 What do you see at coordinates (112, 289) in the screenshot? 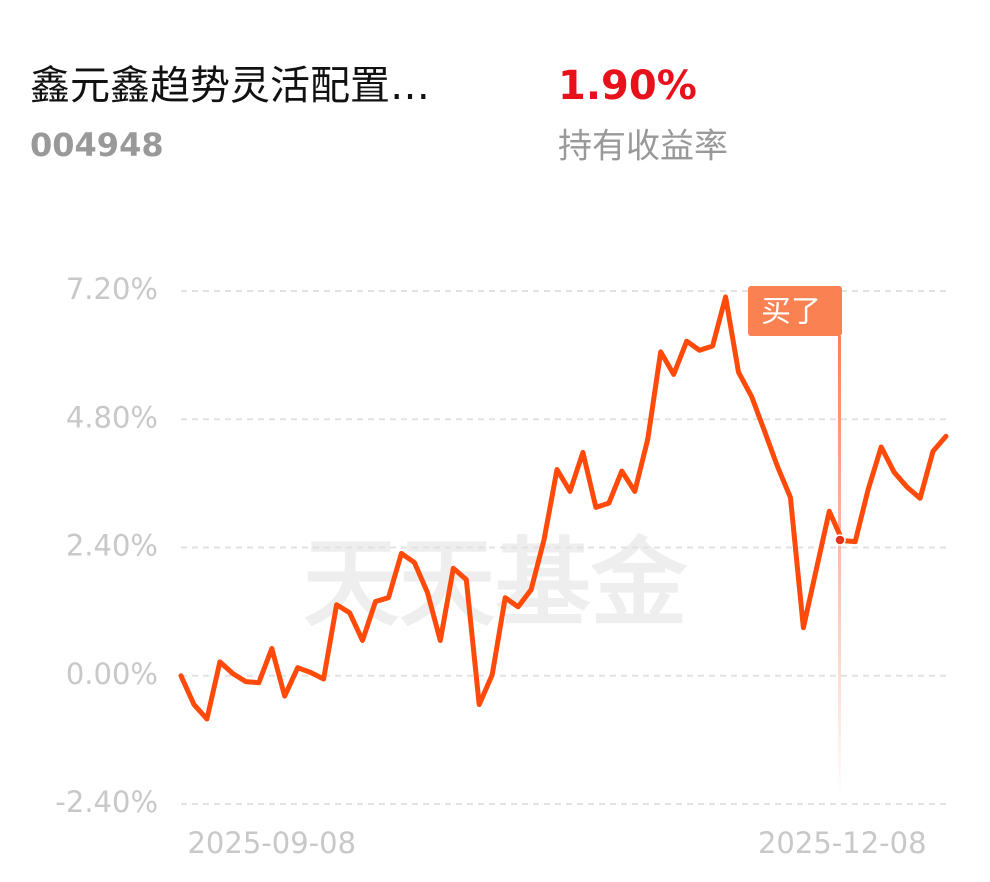
I see `y-tick-label: 7.20%` at bounding box center [112, 289].